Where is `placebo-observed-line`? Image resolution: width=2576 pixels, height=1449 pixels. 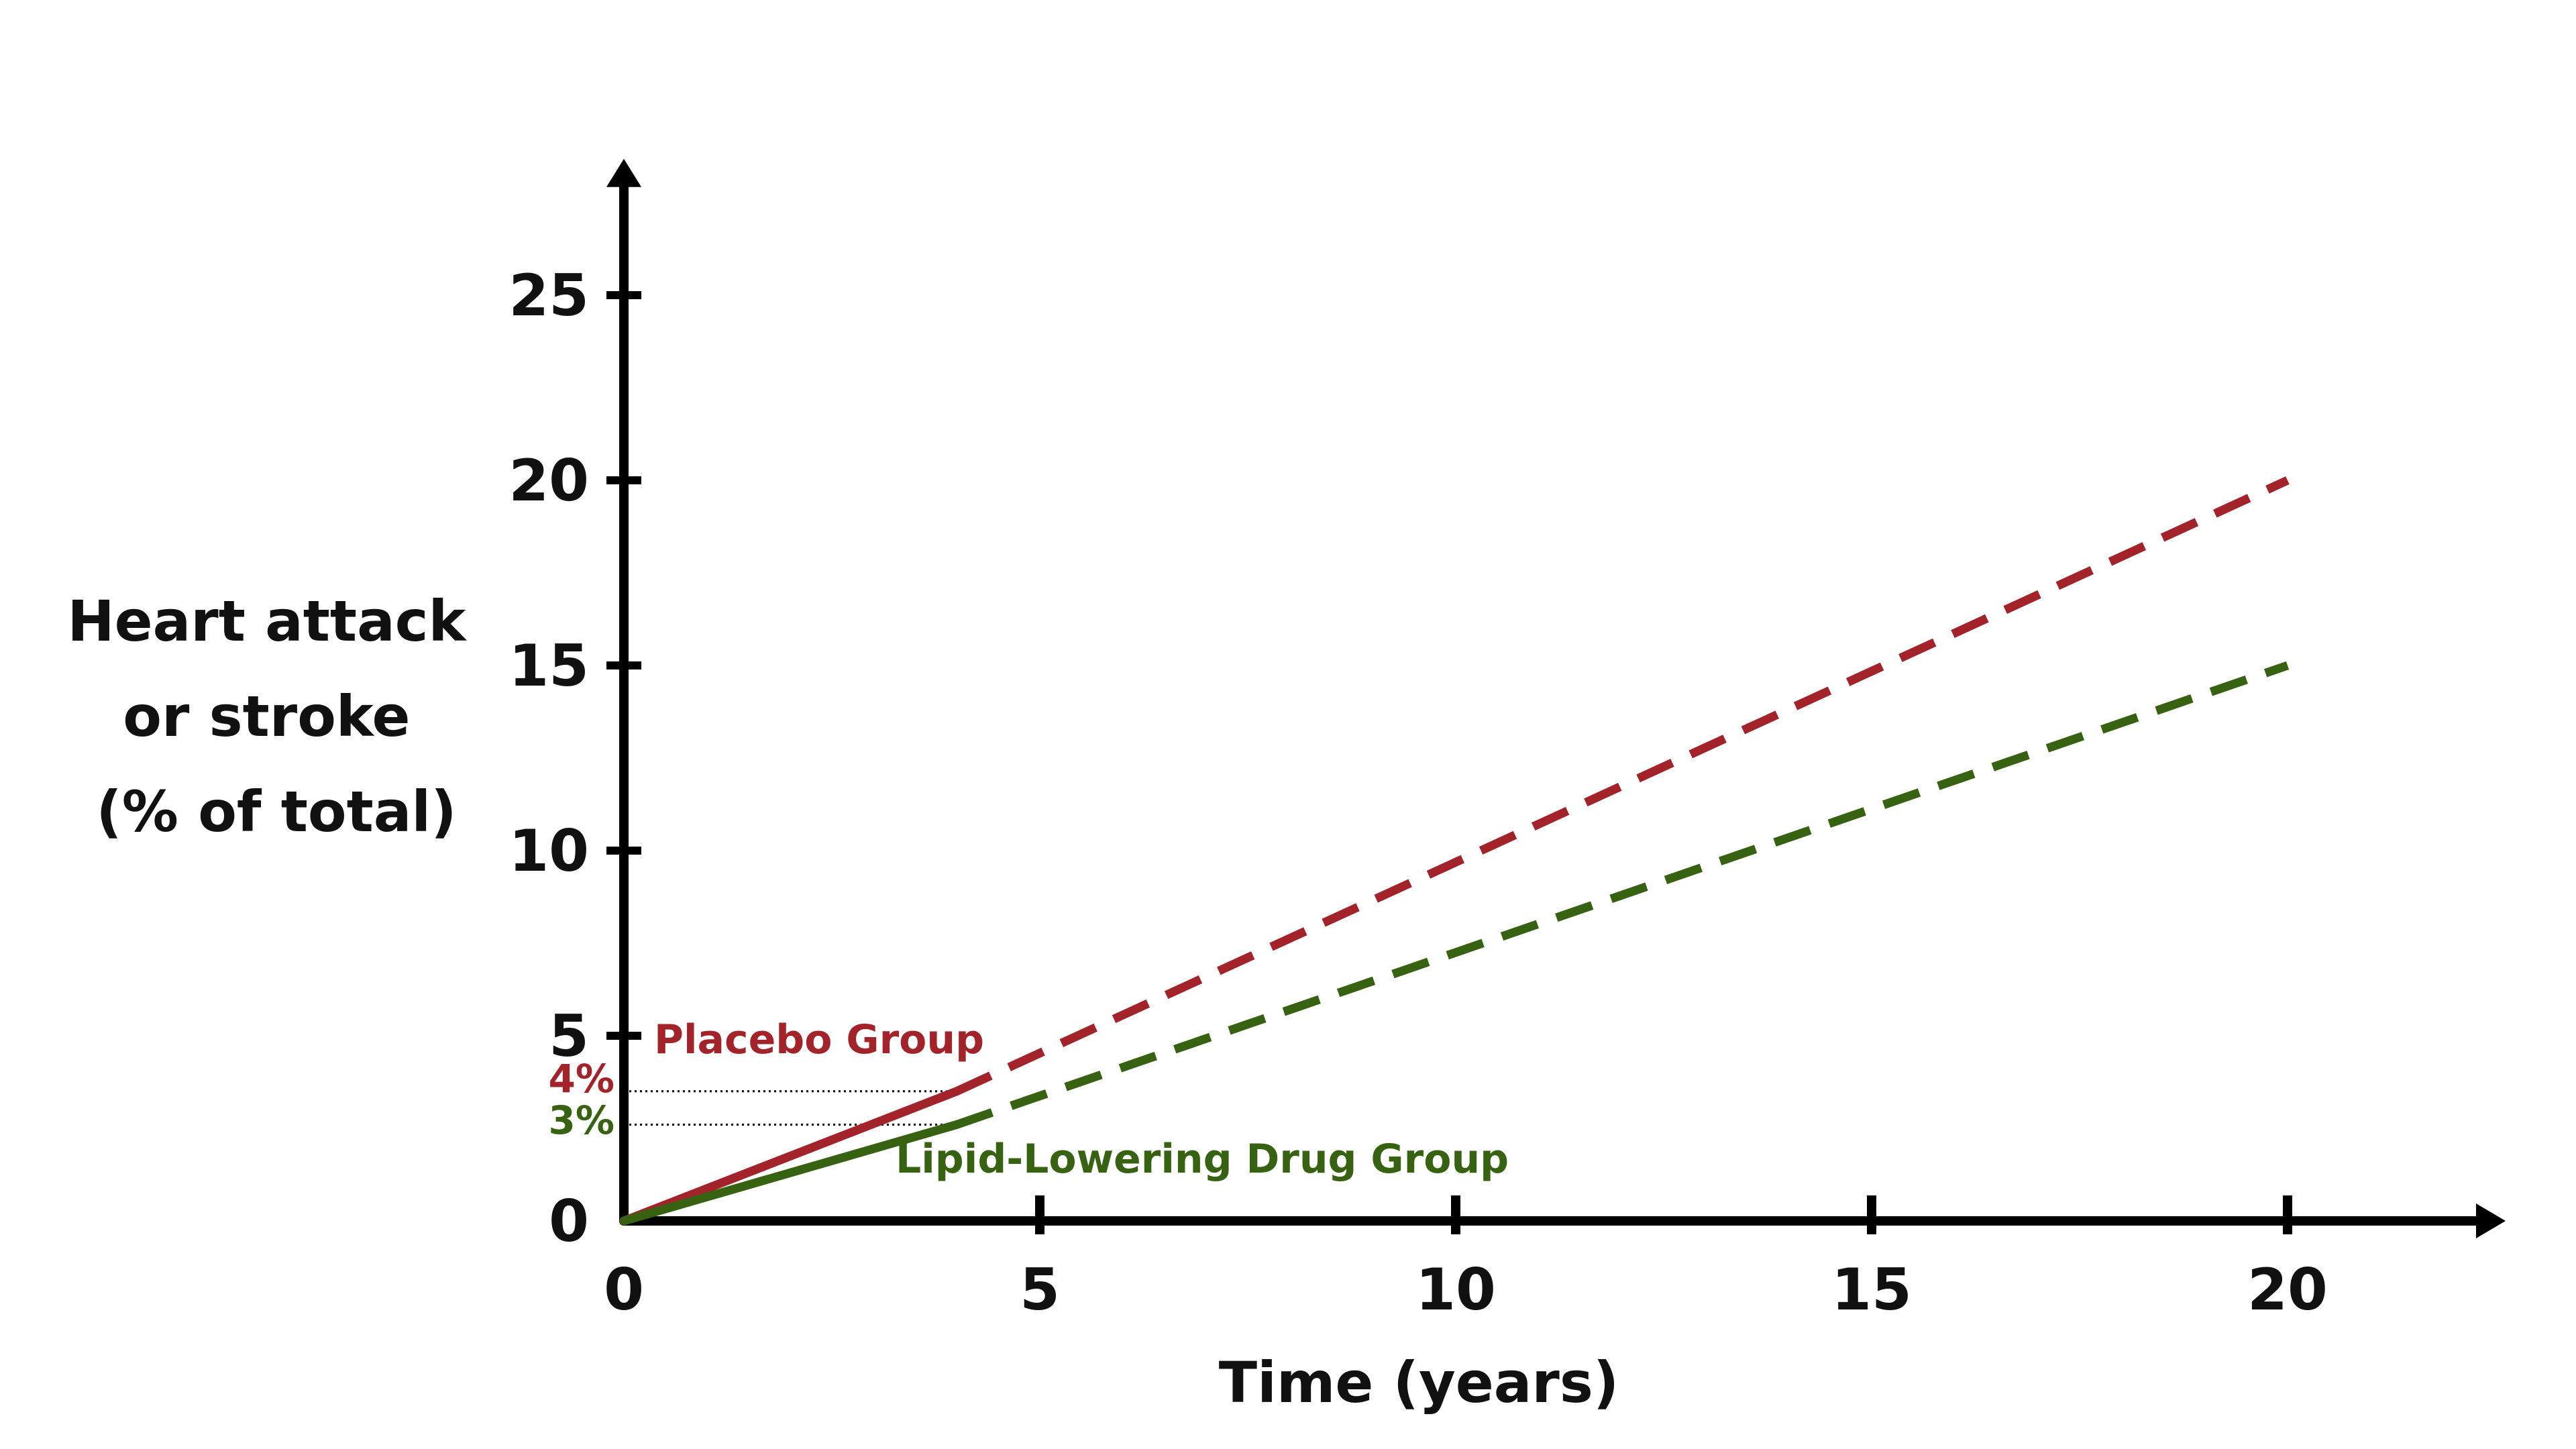 placebo-observed-line is located at coordinates (790, 1156).